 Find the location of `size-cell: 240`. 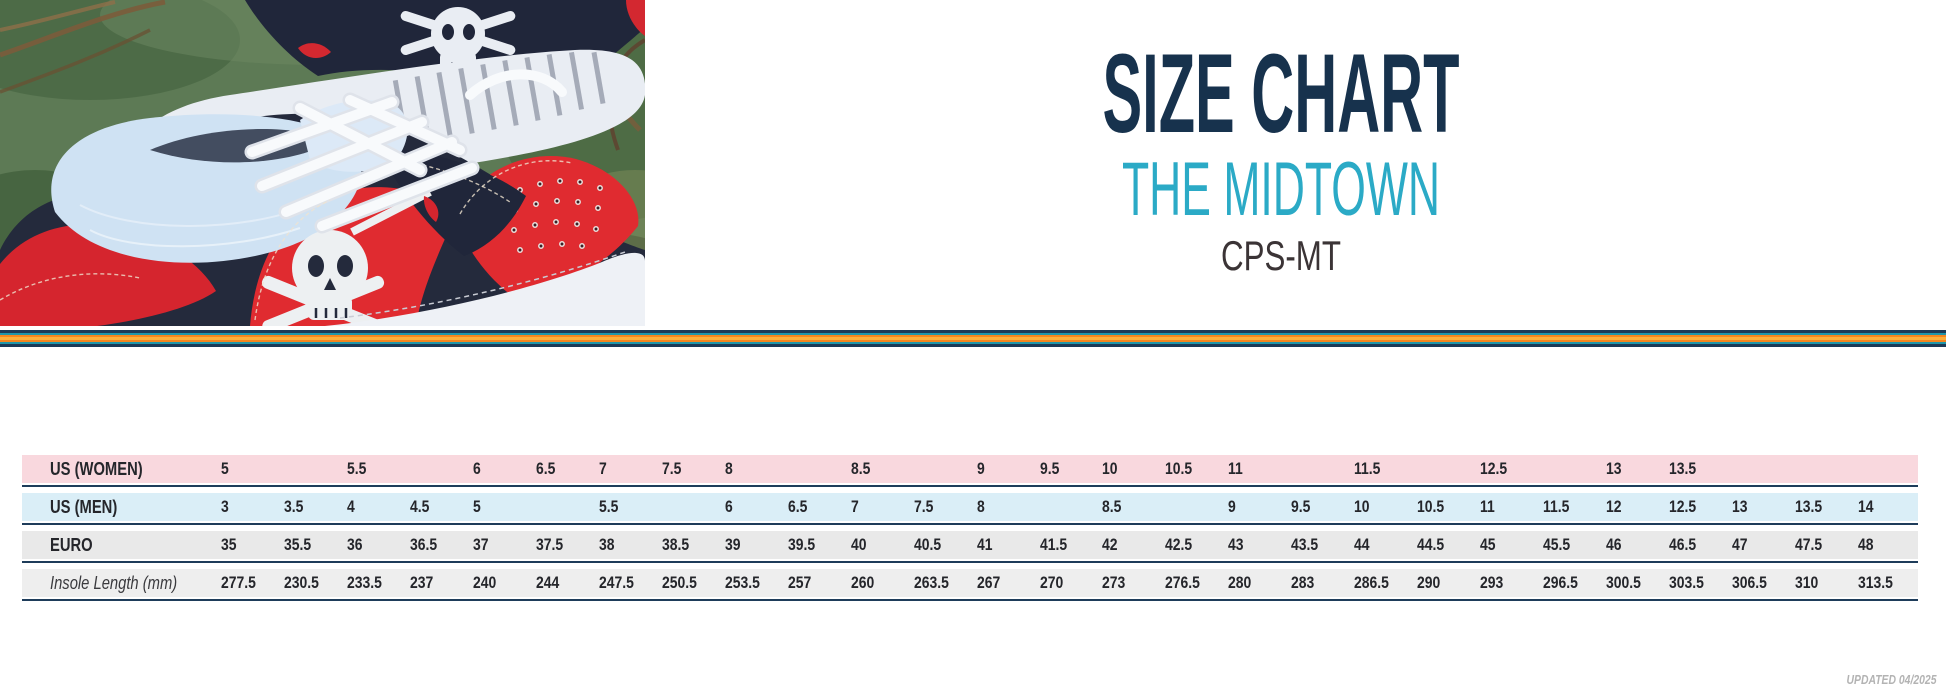

size-cell: 240 is located at coordinates (484, 582).